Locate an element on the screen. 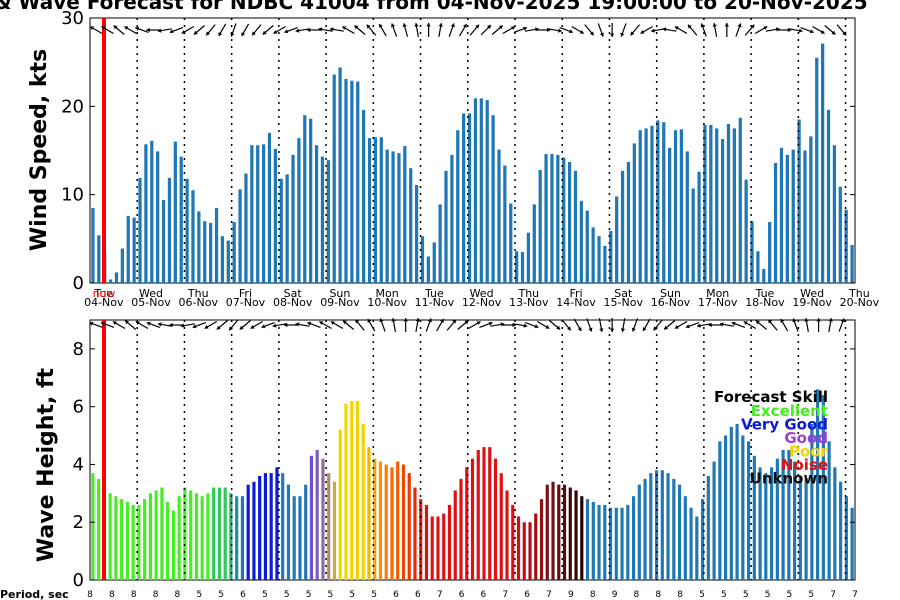 The width and height of the screenshot is (900, 600). day-label: Fri is located at coordinates (575, 293).